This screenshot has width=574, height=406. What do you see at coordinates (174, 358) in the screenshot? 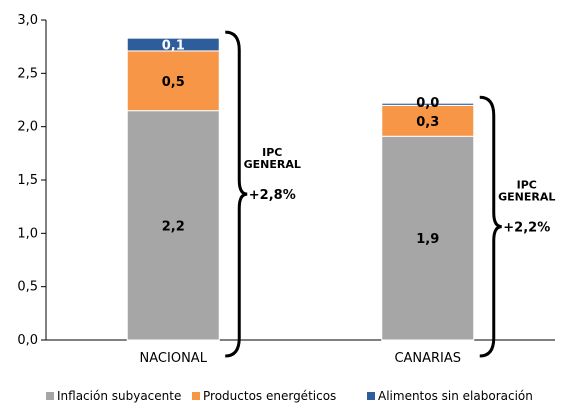
I see `x-tick-label: NACIONAL` at bounding box center [174, 358].